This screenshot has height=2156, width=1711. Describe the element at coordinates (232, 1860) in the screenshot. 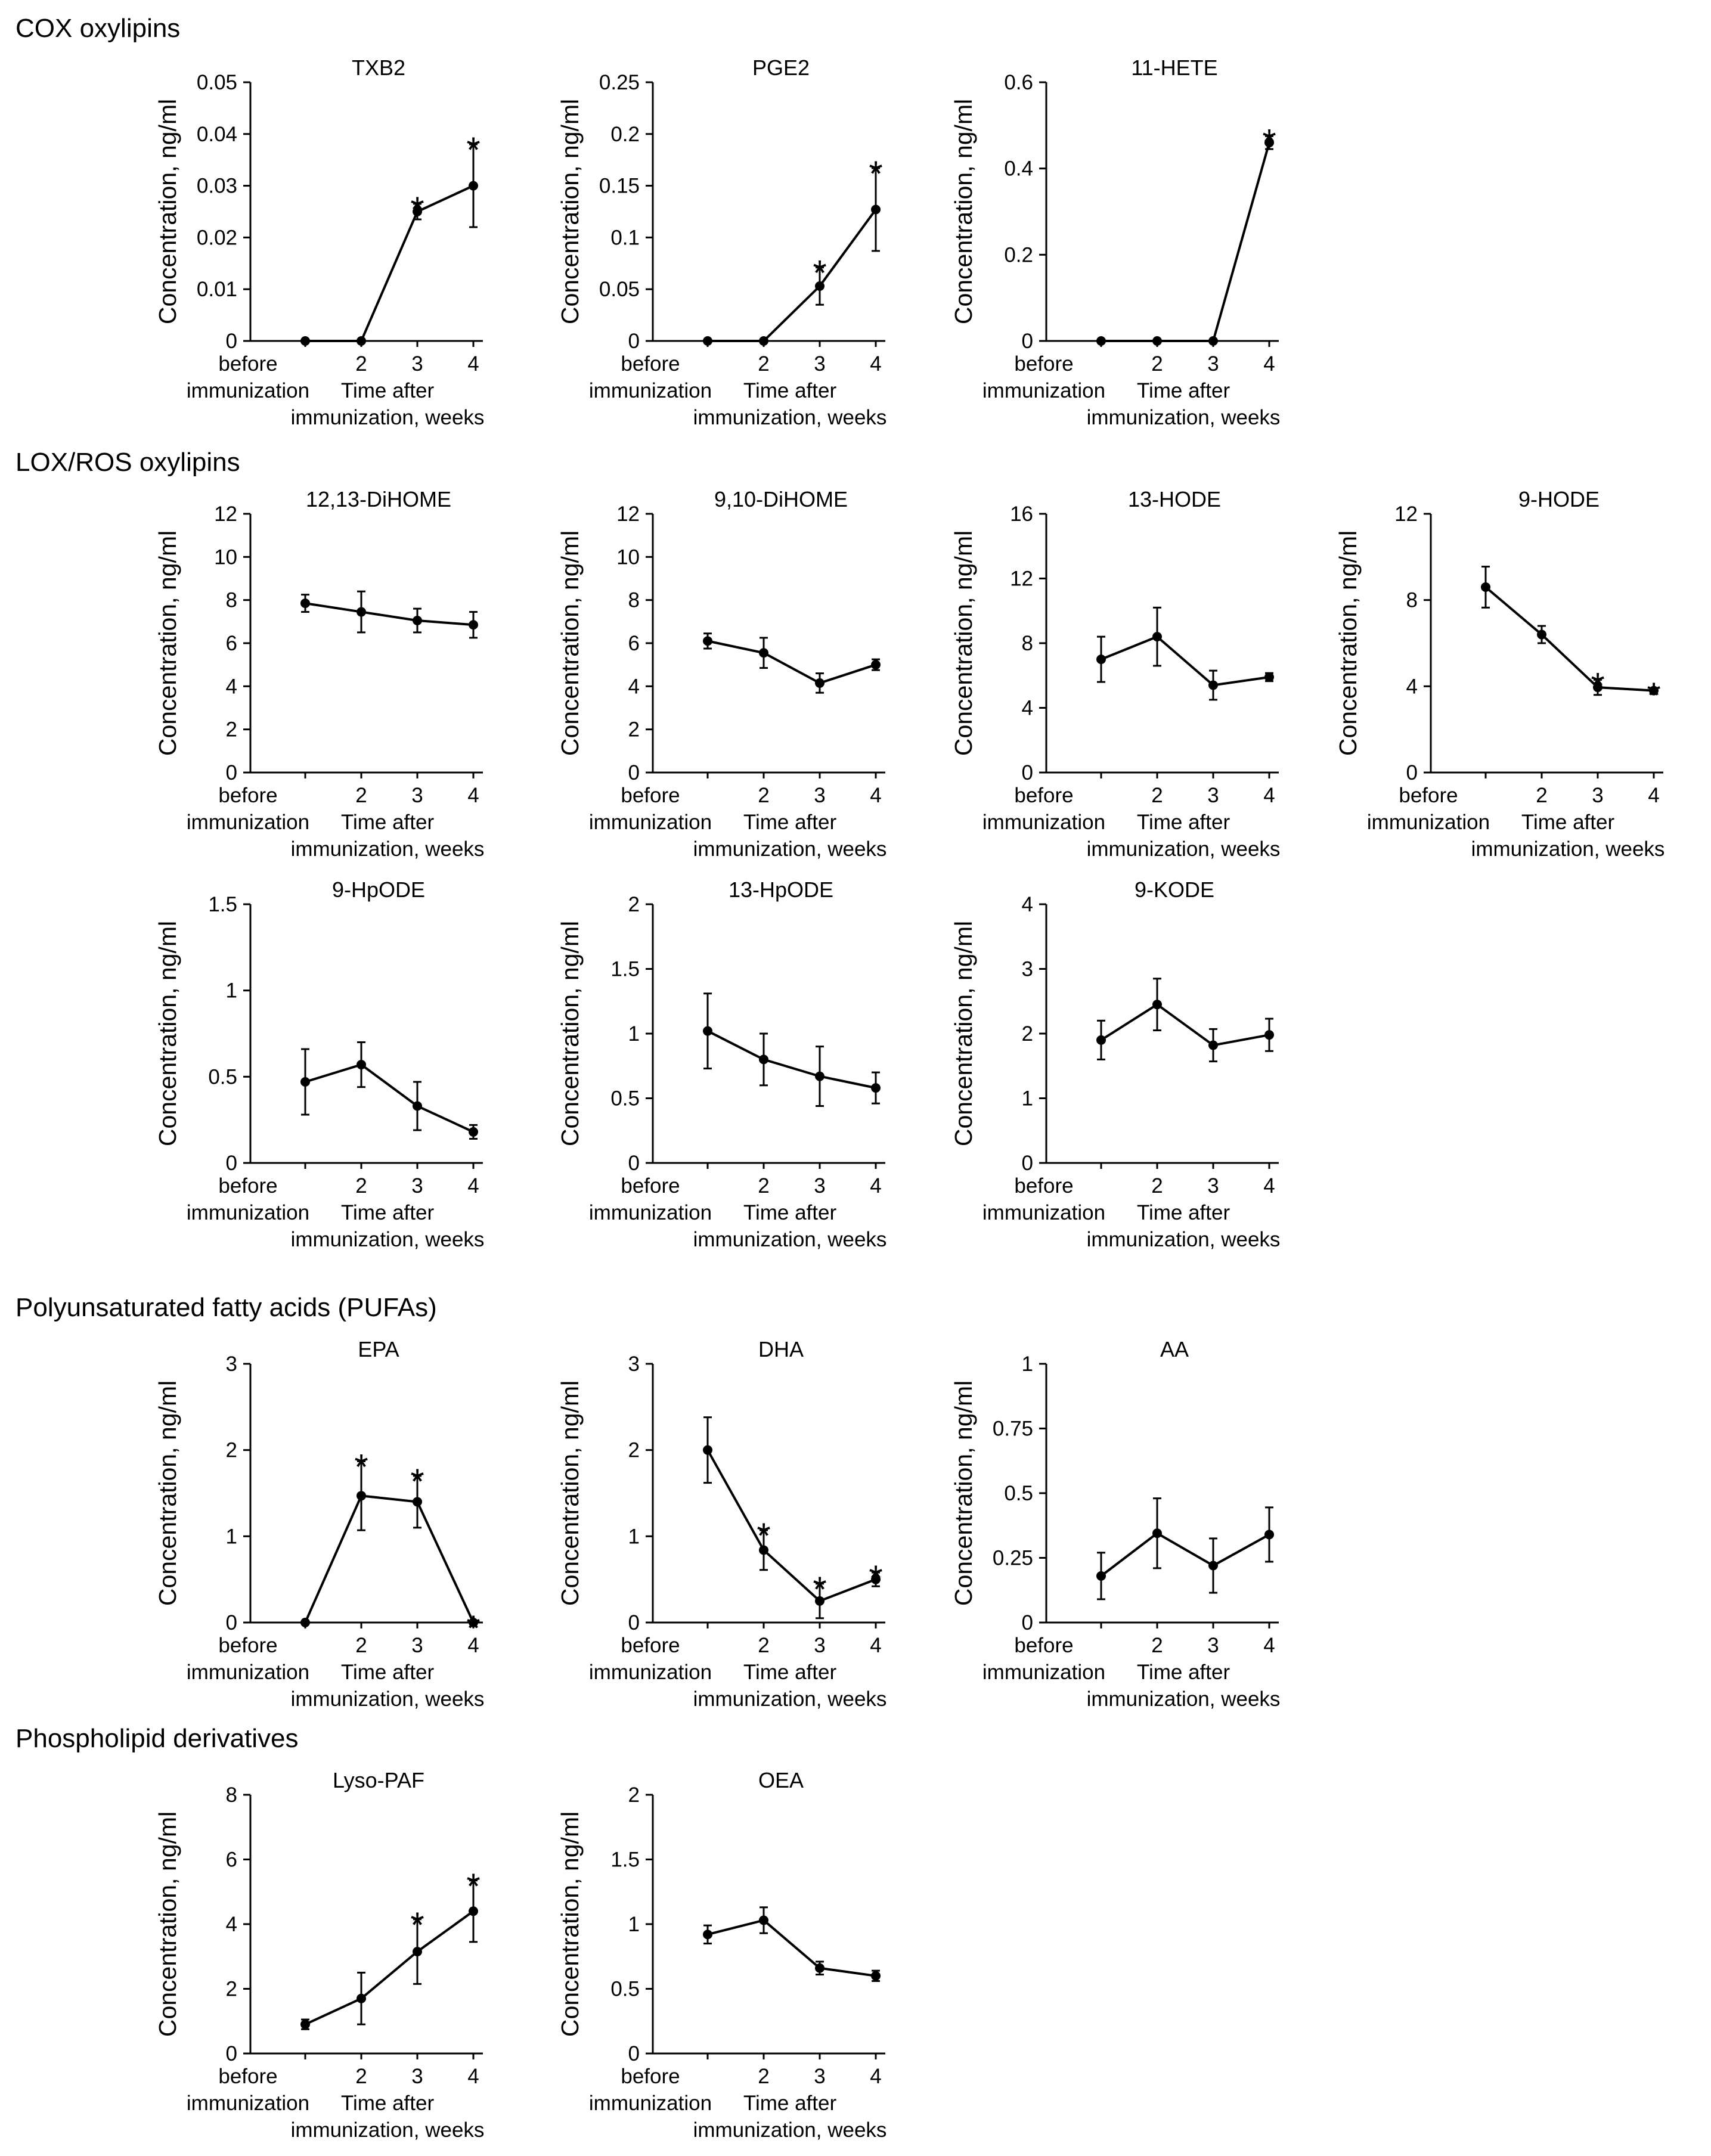

I see `y-tick-label: 6` at that location.